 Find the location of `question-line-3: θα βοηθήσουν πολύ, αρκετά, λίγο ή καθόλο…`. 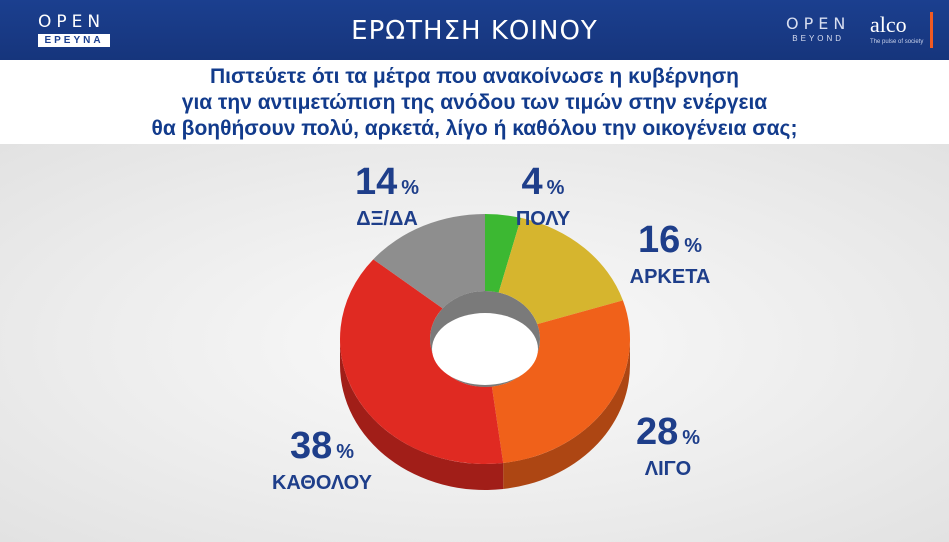

question-line-3: θα βοηθήσουν πολύ, αρκετά, λίγο ή καθόλο… is located at coordinates (474, 128).